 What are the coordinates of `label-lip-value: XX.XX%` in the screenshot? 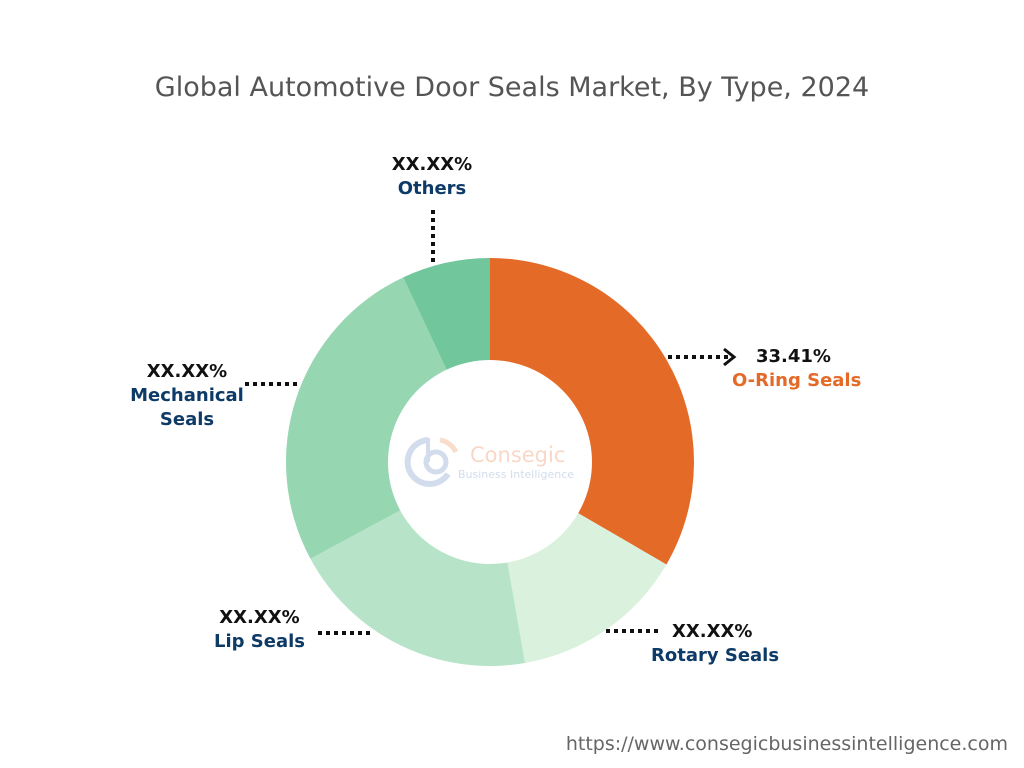 It's located at (259, 617).